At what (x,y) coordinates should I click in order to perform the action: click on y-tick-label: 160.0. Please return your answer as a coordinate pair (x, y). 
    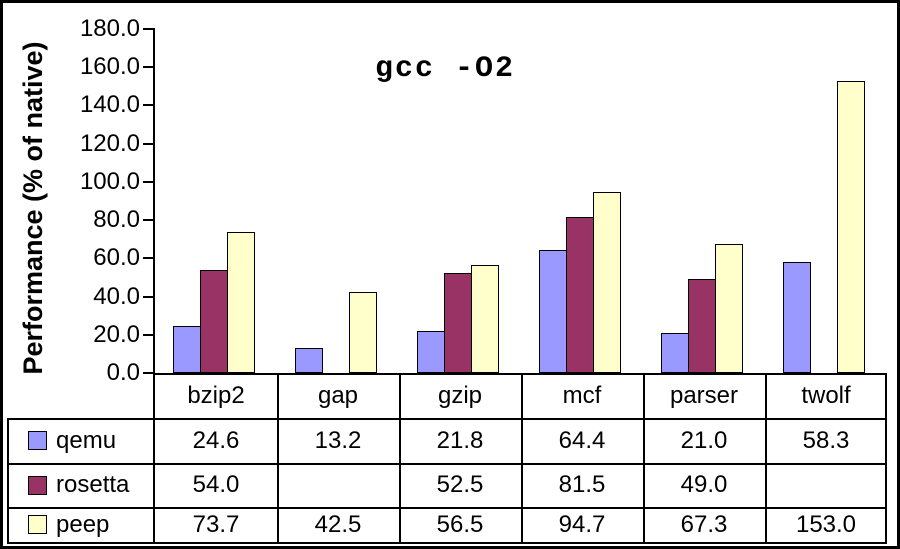
    Looking at the image, I should click on (109, 67).